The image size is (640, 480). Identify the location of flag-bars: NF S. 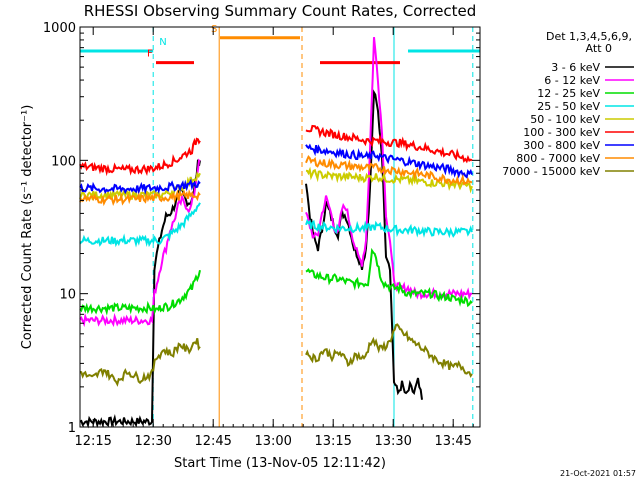
(280, 44).